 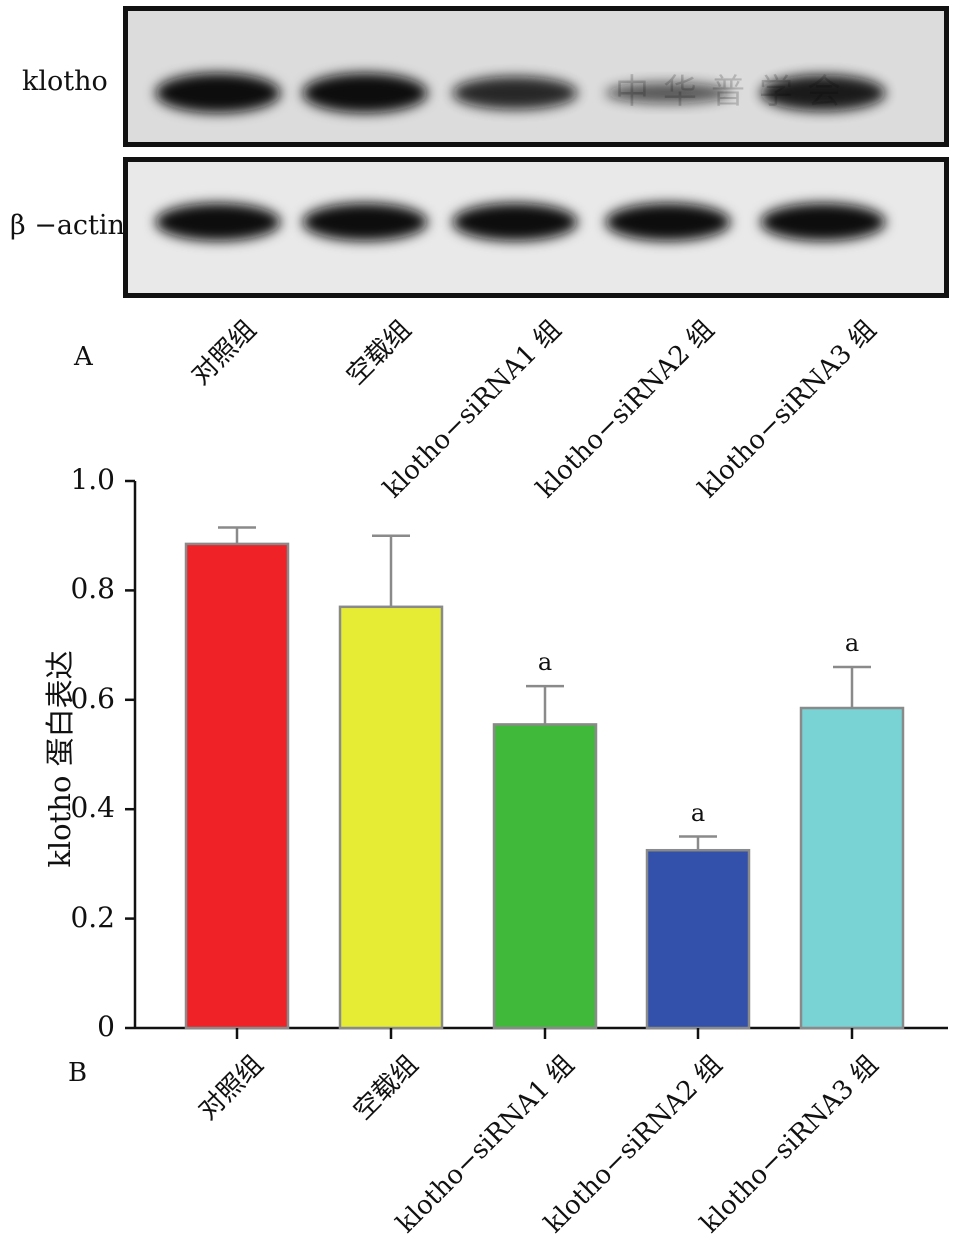 I want to click on panel-letter-b: B, so click(x=78, y=1073).